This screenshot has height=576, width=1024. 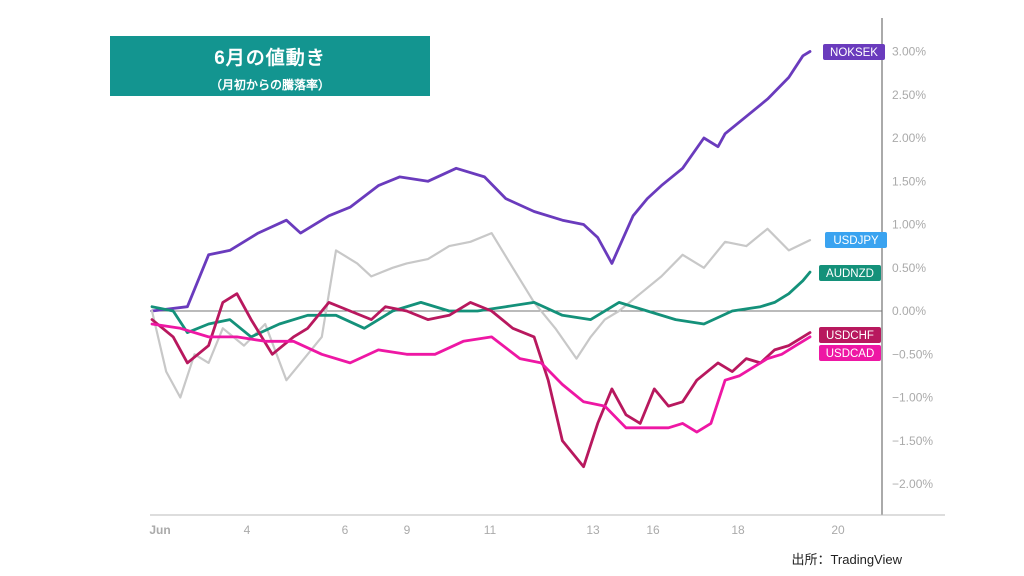 I want to click on x-tick-label: 20, so click(x=838, y=530).